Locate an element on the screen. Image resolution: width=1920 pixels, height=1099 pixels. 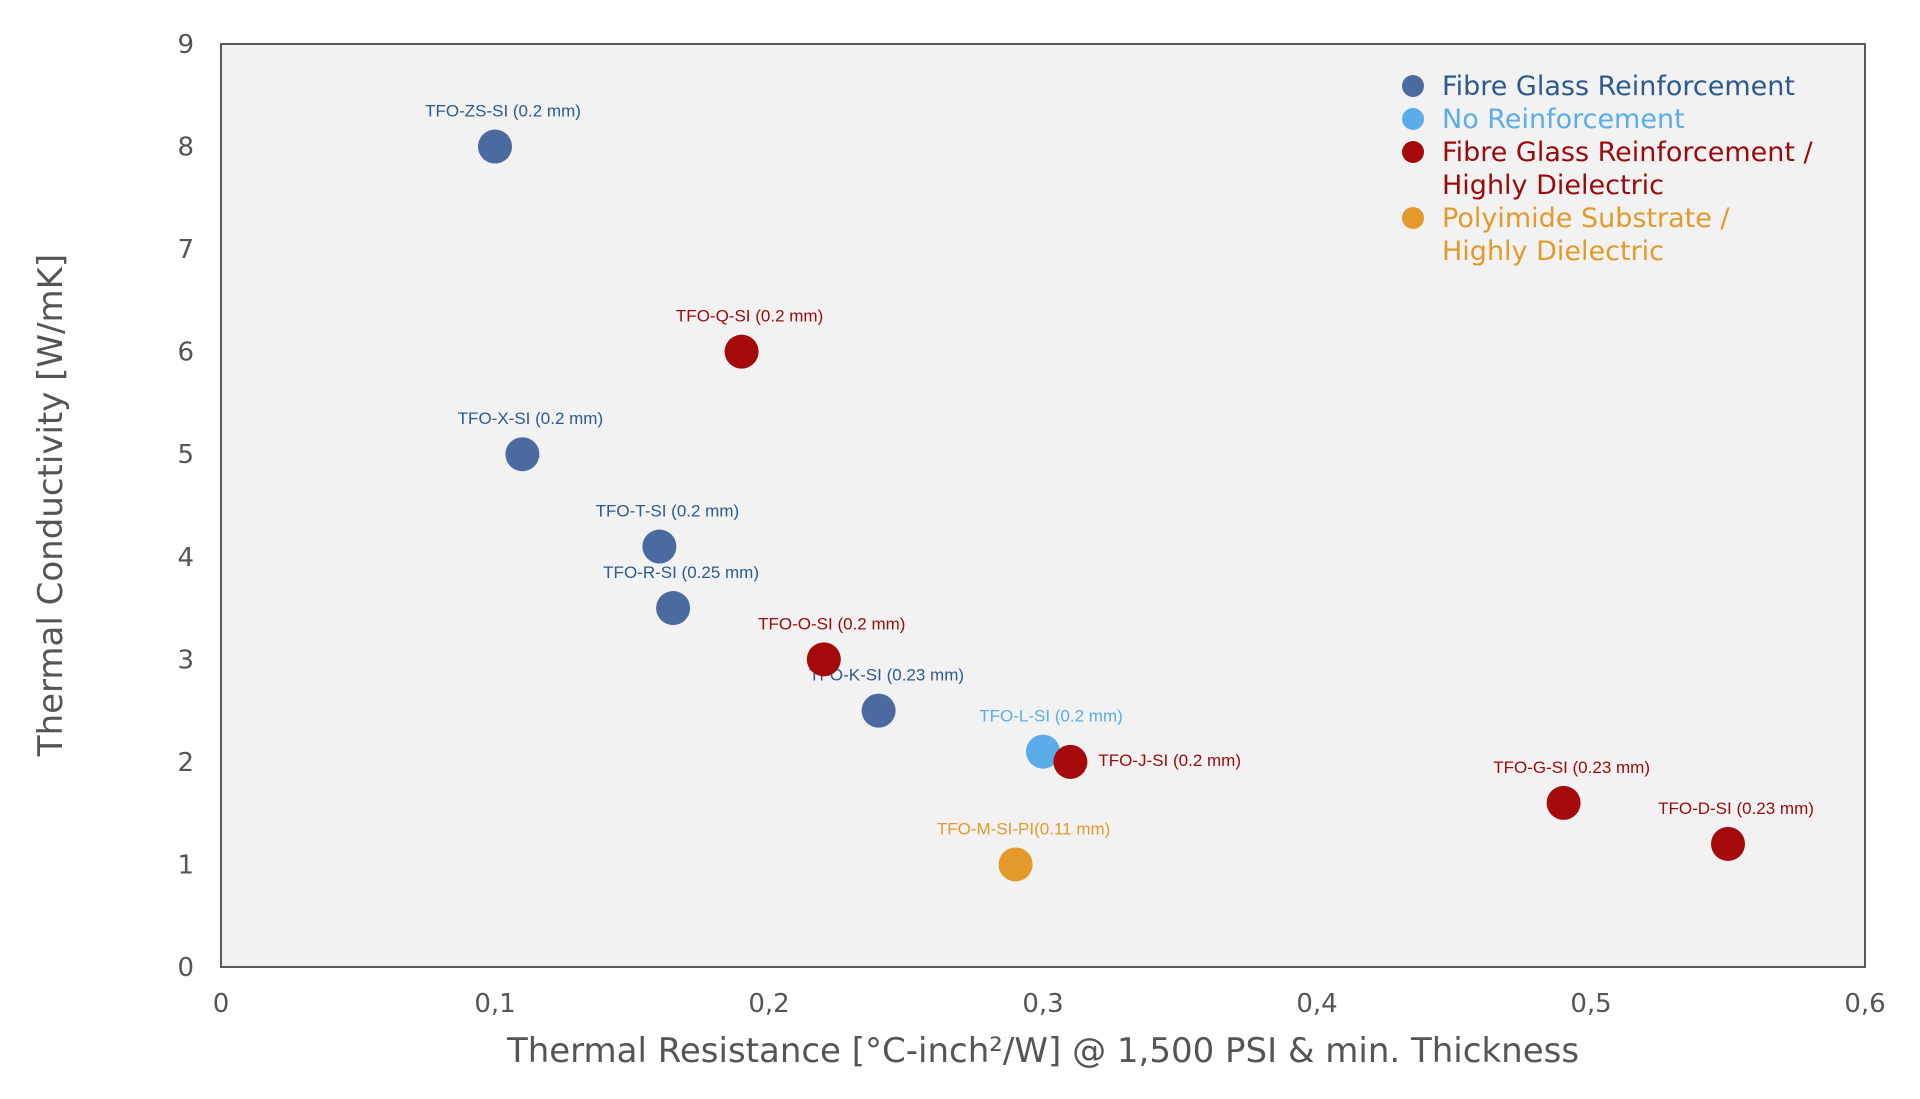
data-point-label: TFO-O-SI (0.2 mm) is located at coordinates (831, 623).